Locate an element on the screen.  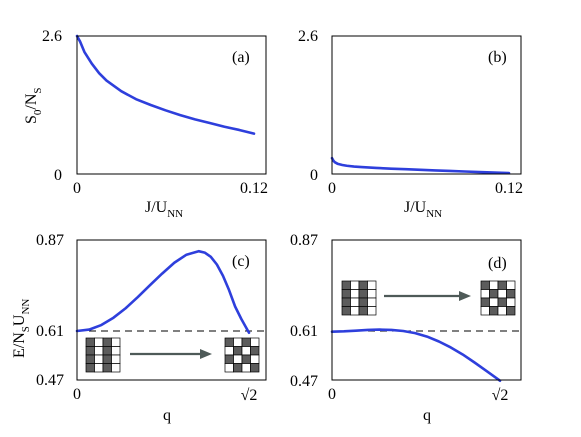
panel-d-tag: (d) is located at coordinates (497, 263).